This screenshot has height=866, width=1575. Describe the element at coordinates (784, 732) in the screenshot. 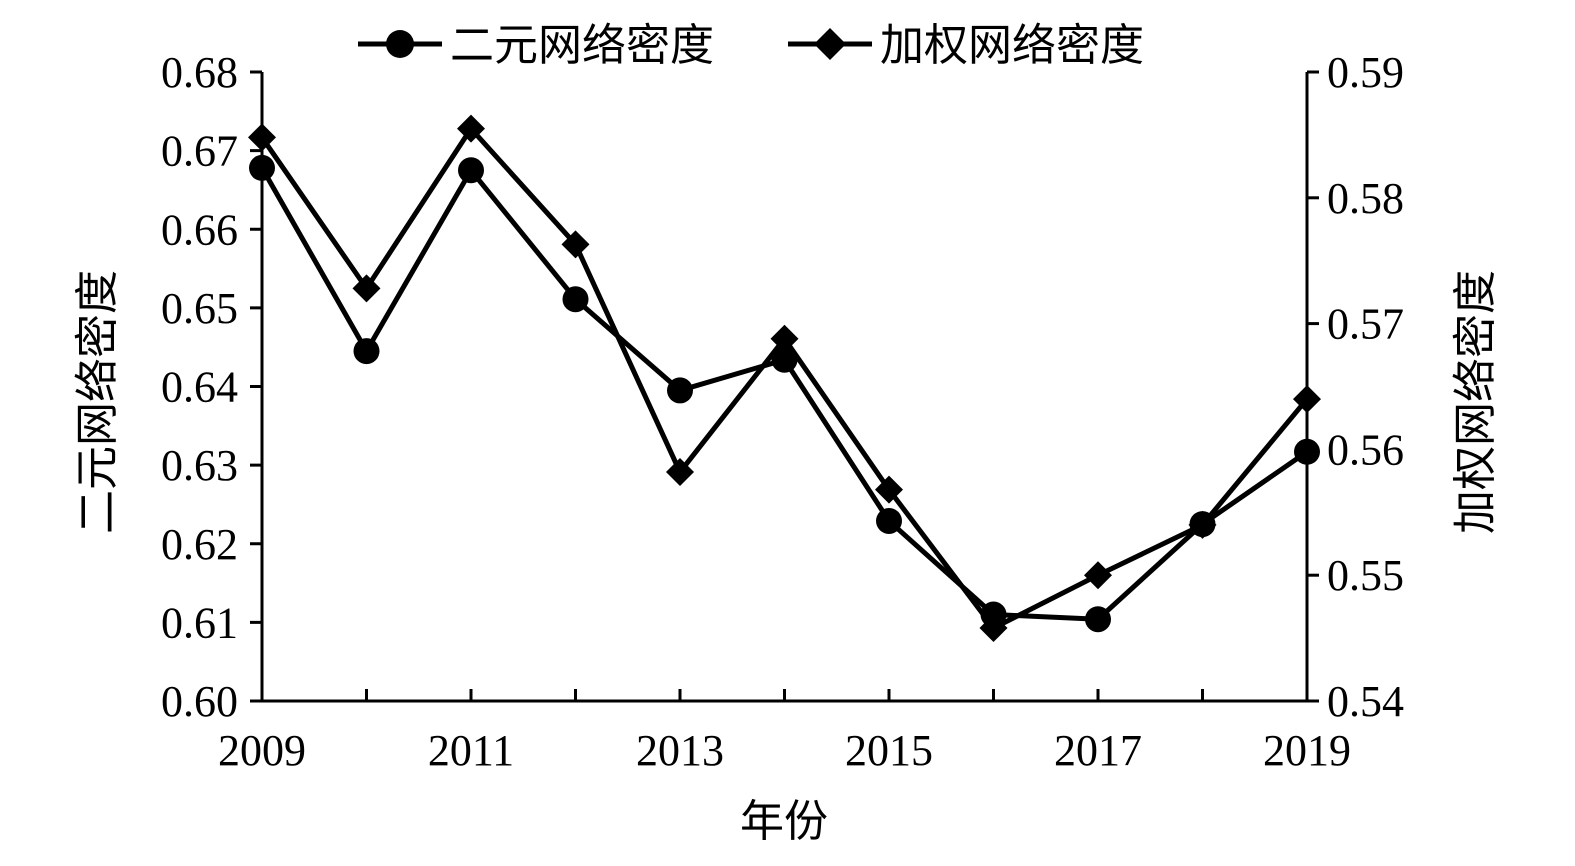

I see `x-ticks: 2009 2011 2013 2015 2017 2019` at that location.